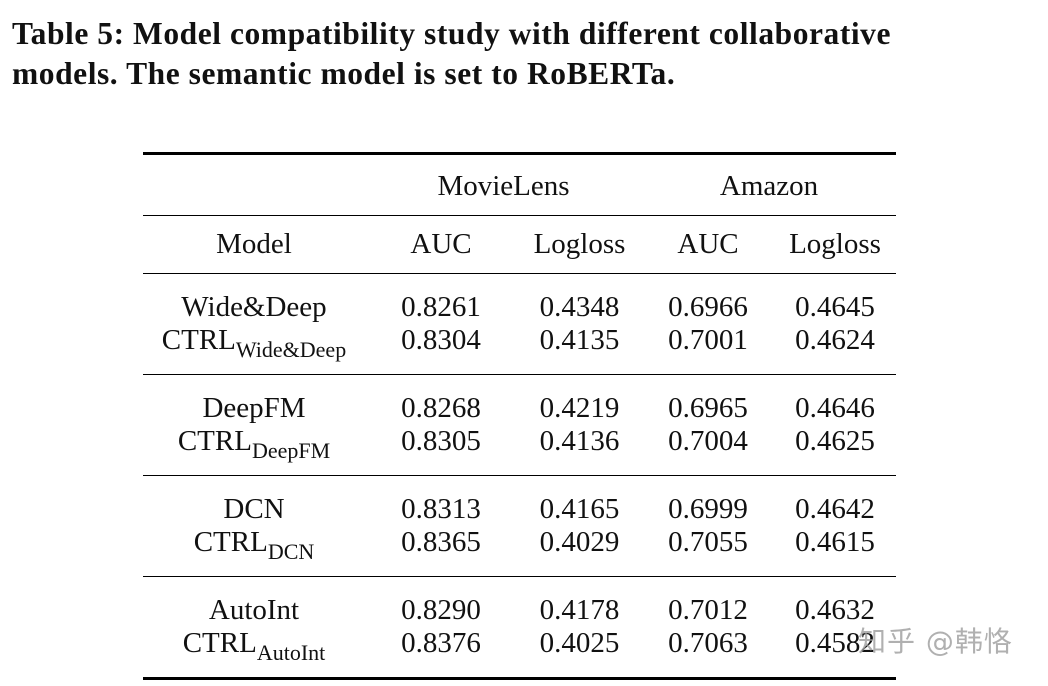 The width and height of the screenshot is (1048, 686). I want to click on metric-value: 0.4624, so click(835, 349).